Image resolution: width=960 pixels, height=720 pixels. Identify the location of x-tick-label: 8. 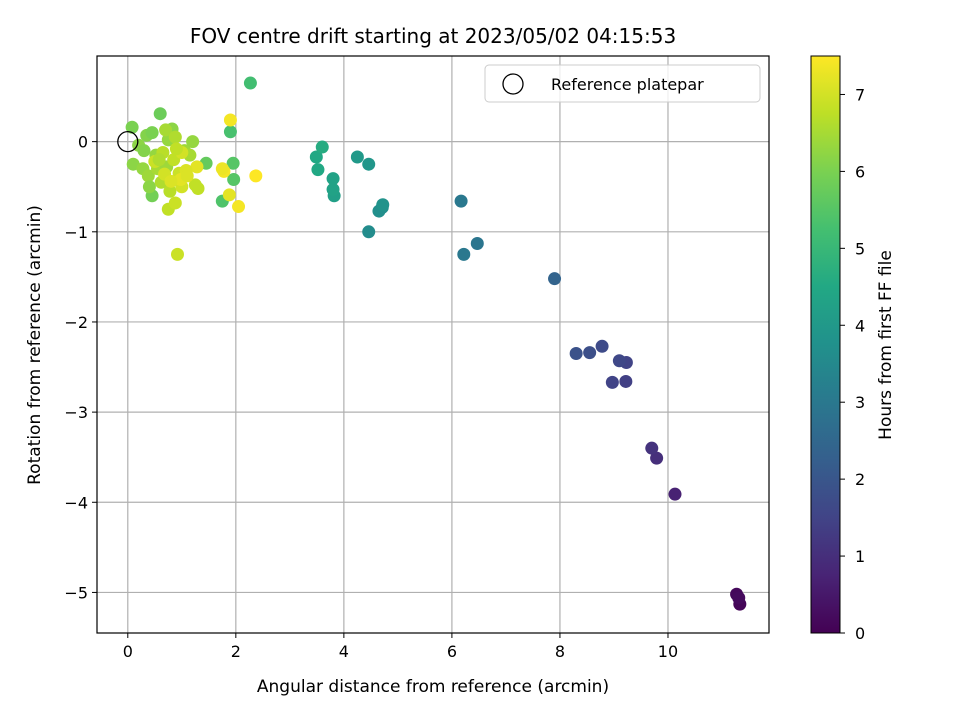
(560, 651).